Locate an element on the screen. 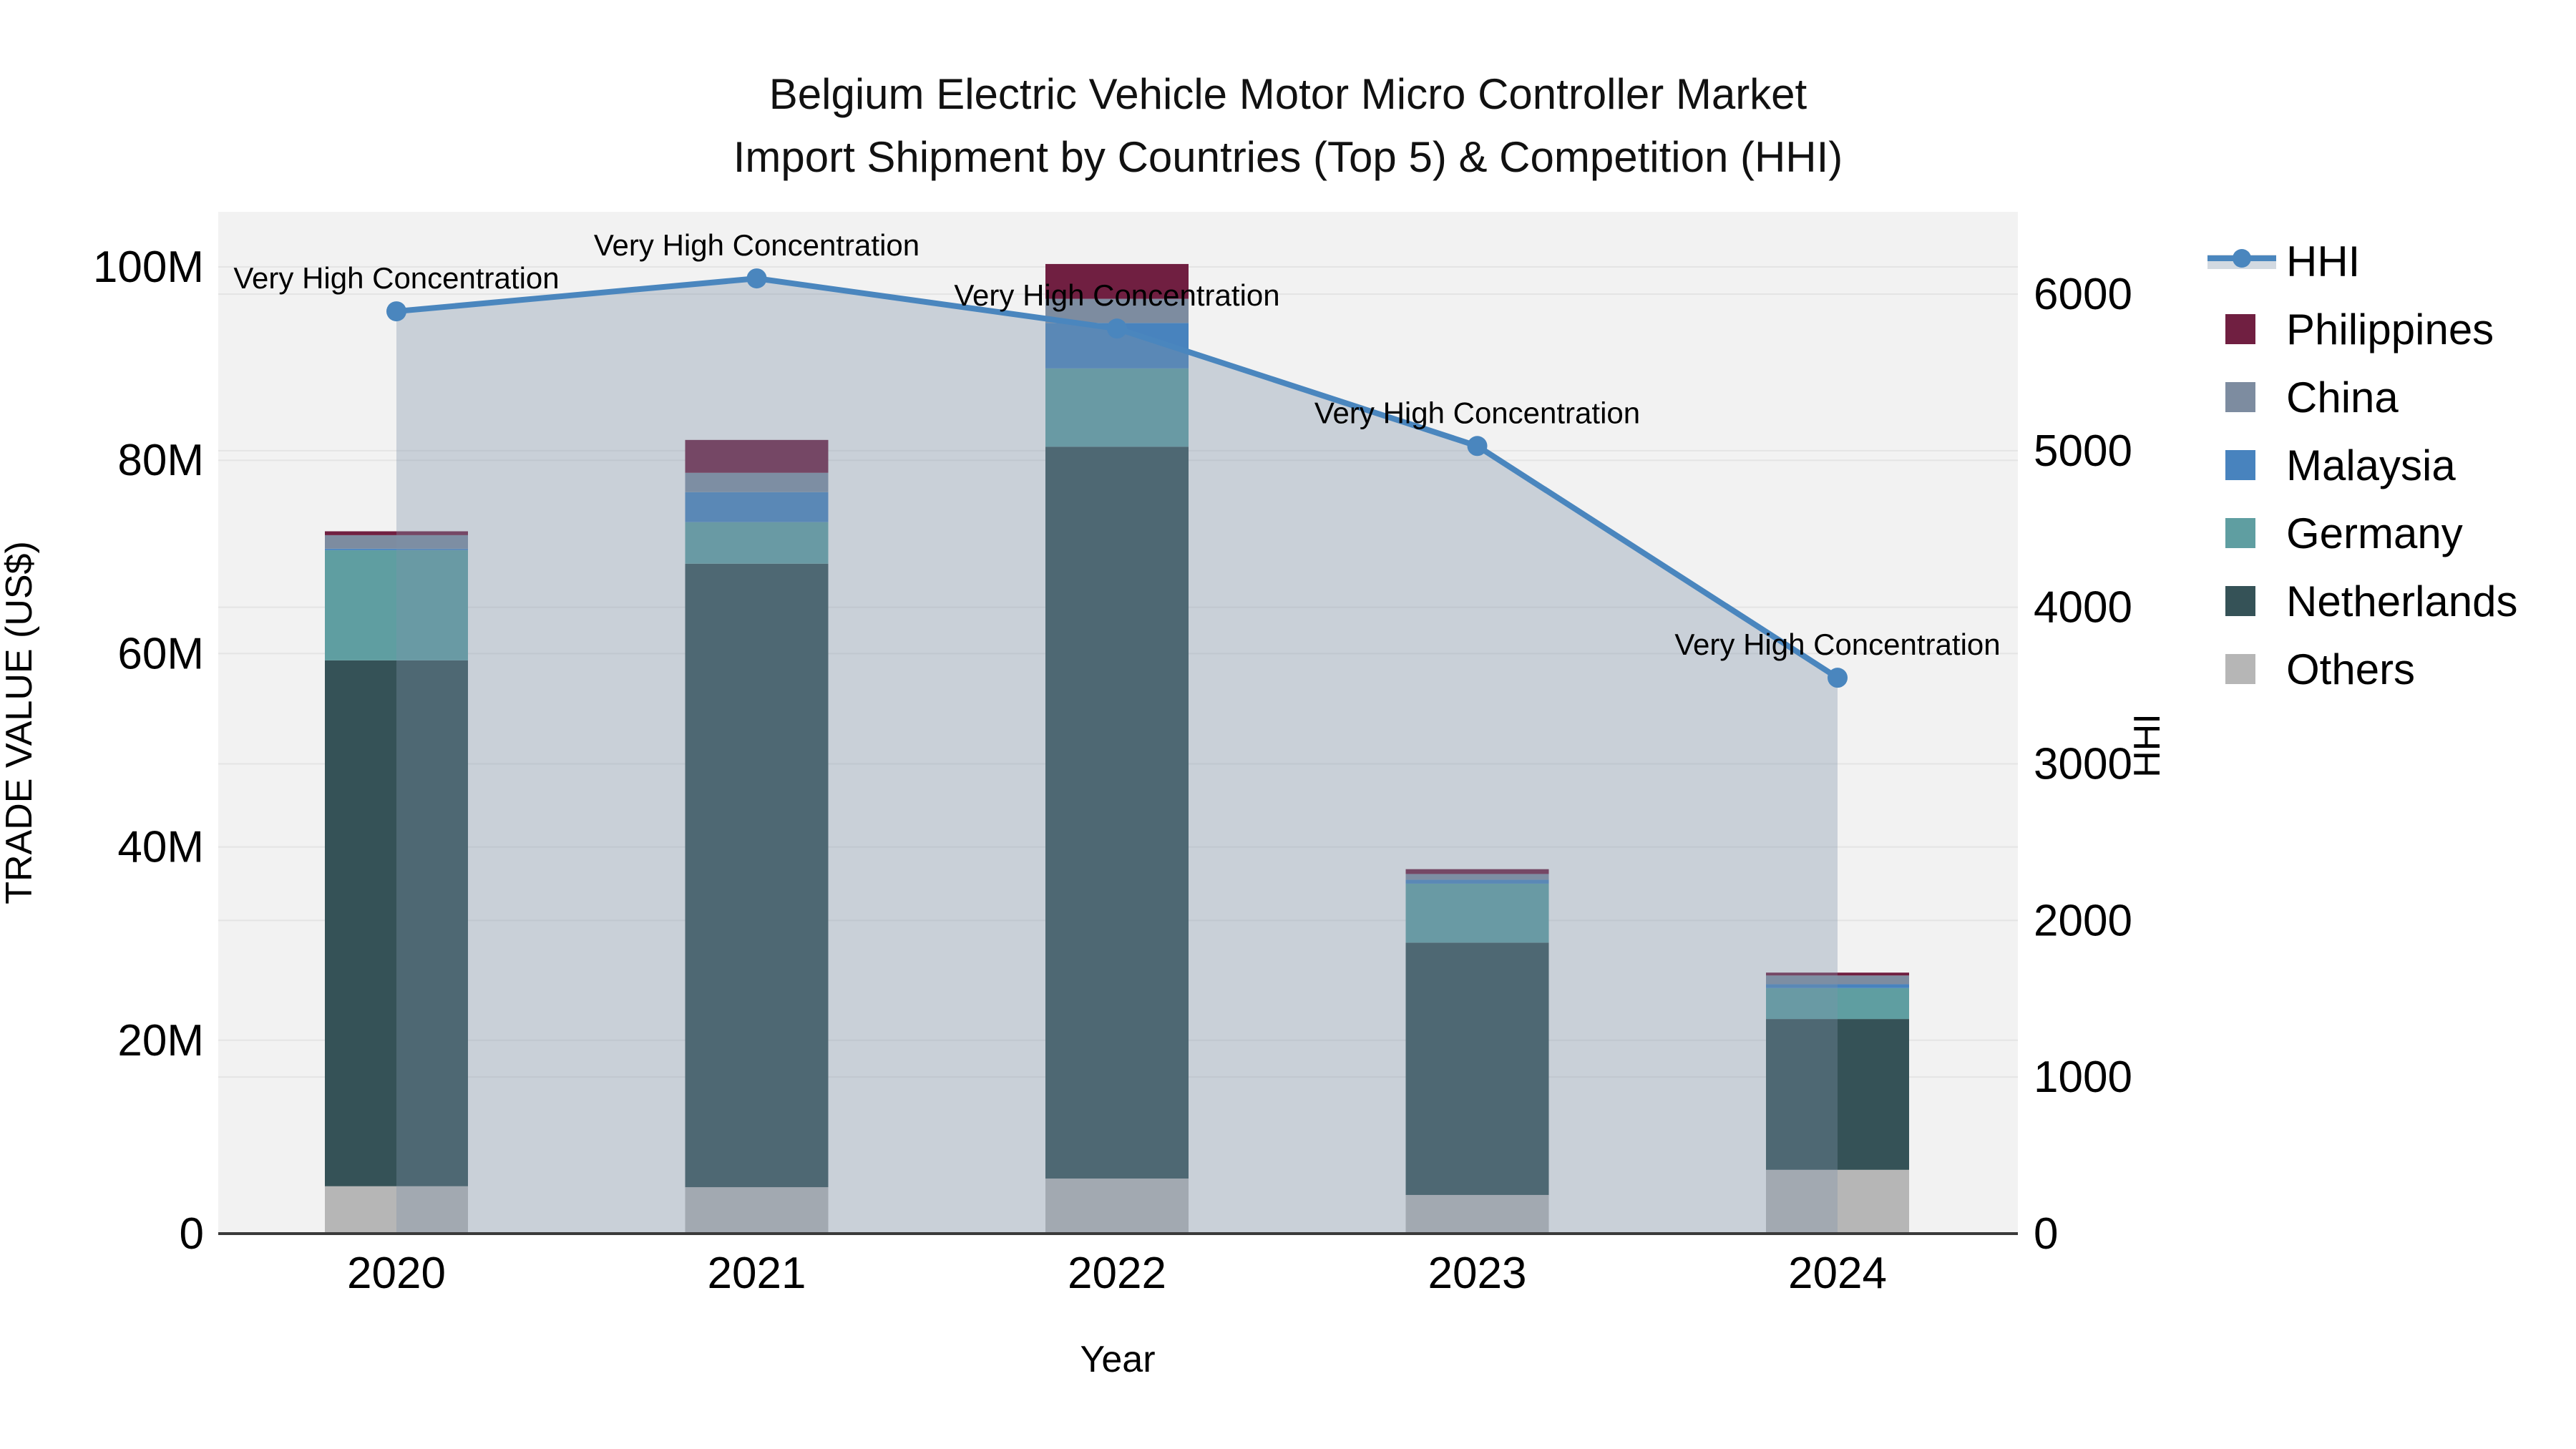 This screenshot has height=1449, width=2576. bar-segment-2024-others is located at coordinates (1837, 1201).